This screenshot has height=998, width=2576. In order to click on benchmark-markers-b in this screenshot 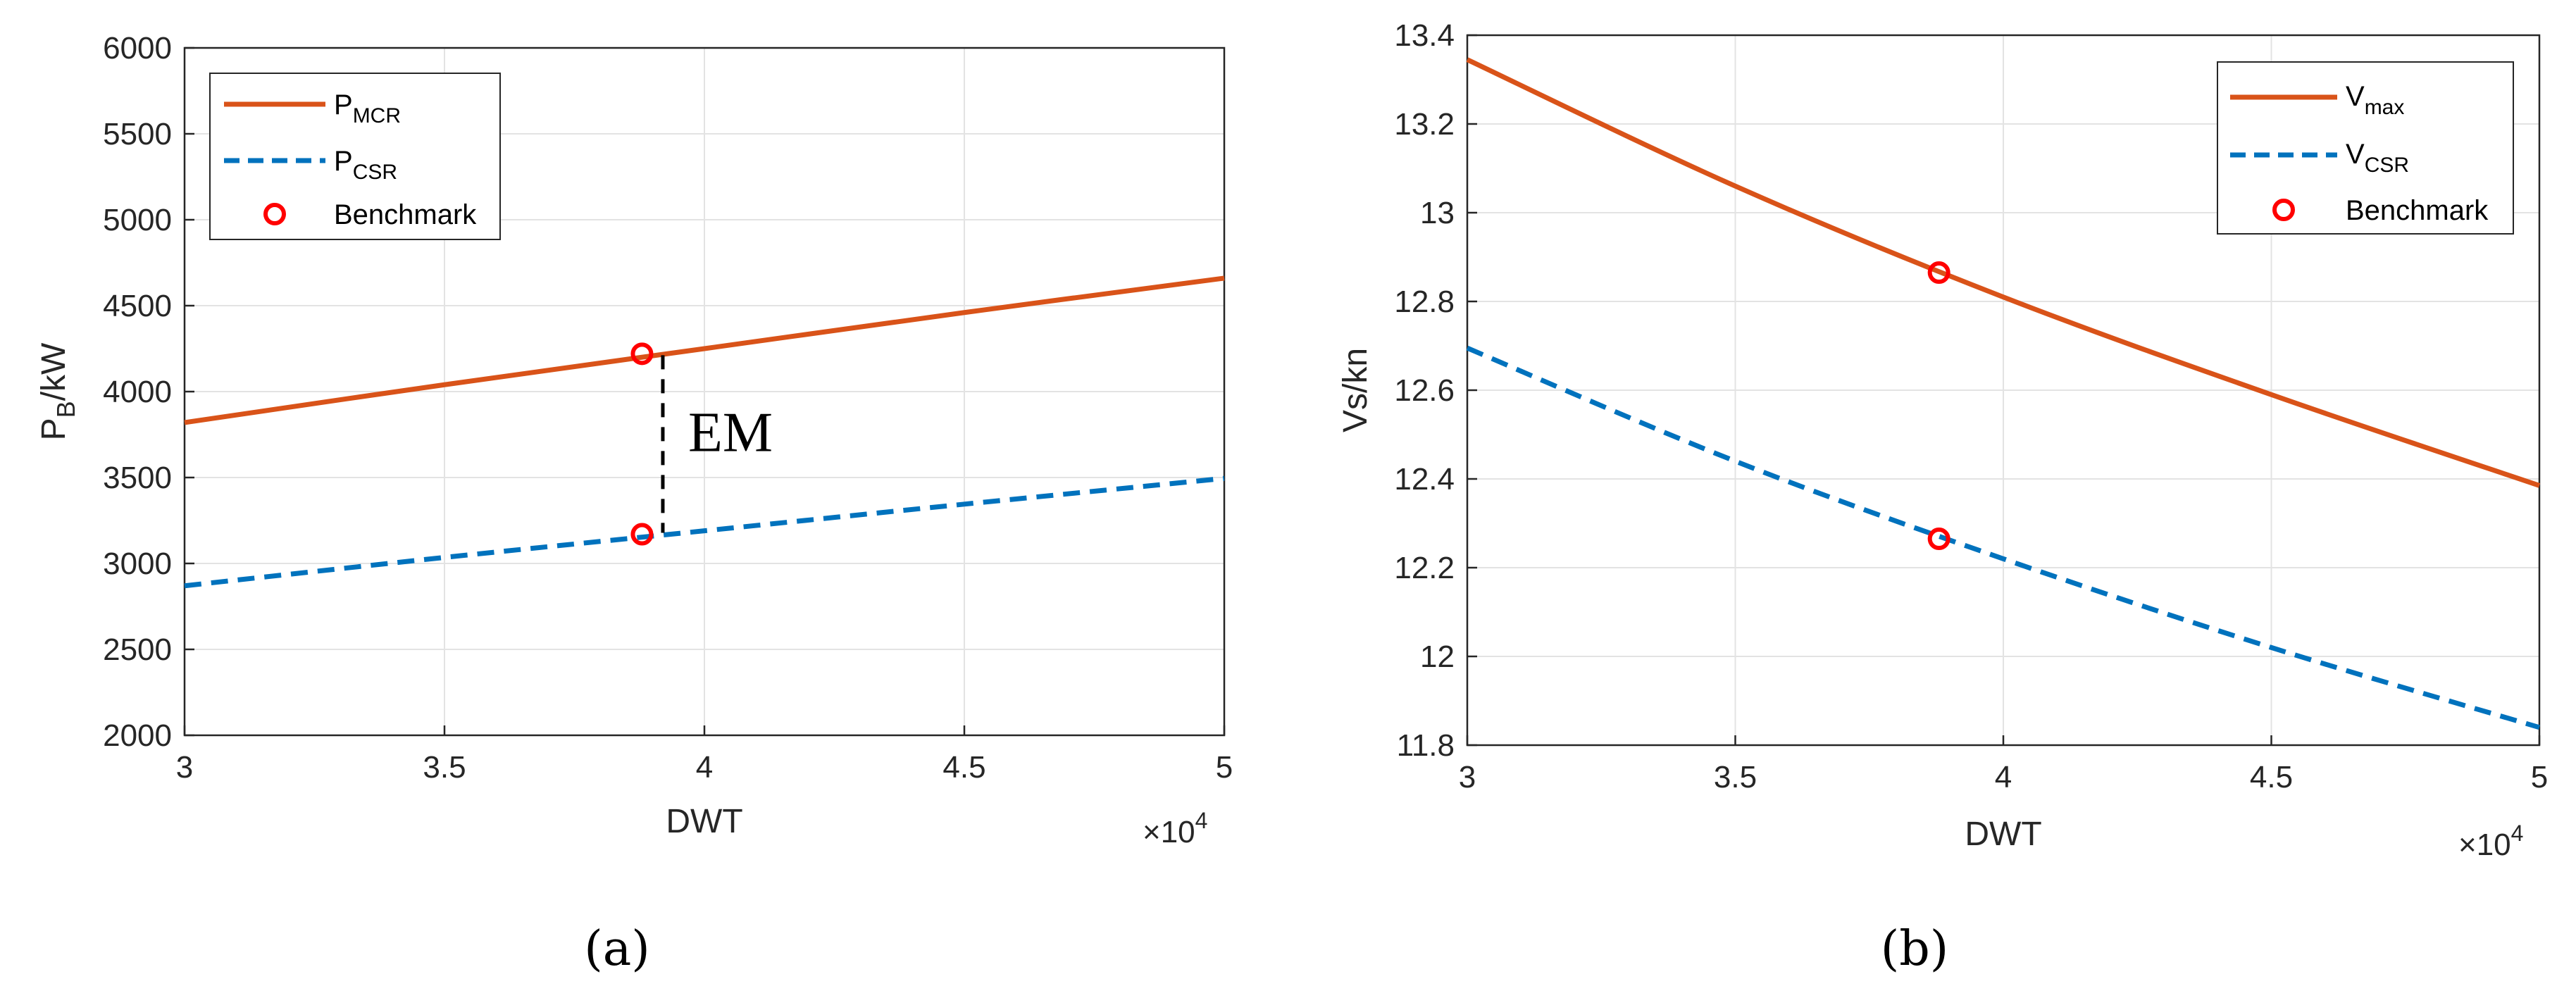, I will do `click(1938, 406)`.